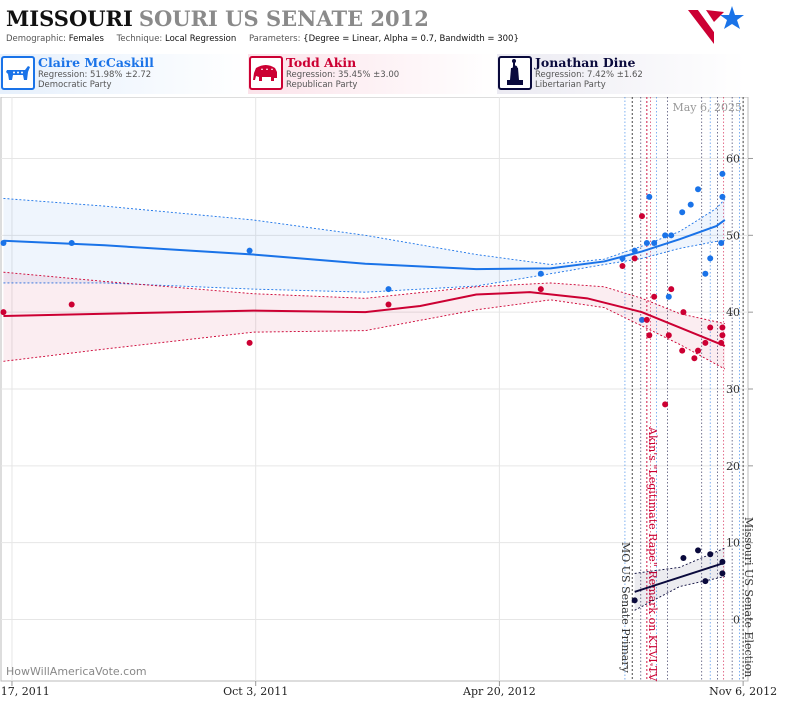  Describe the element at coordinates (733, 235) in the screenshot. I see `y-tick-label: 50` at that location.